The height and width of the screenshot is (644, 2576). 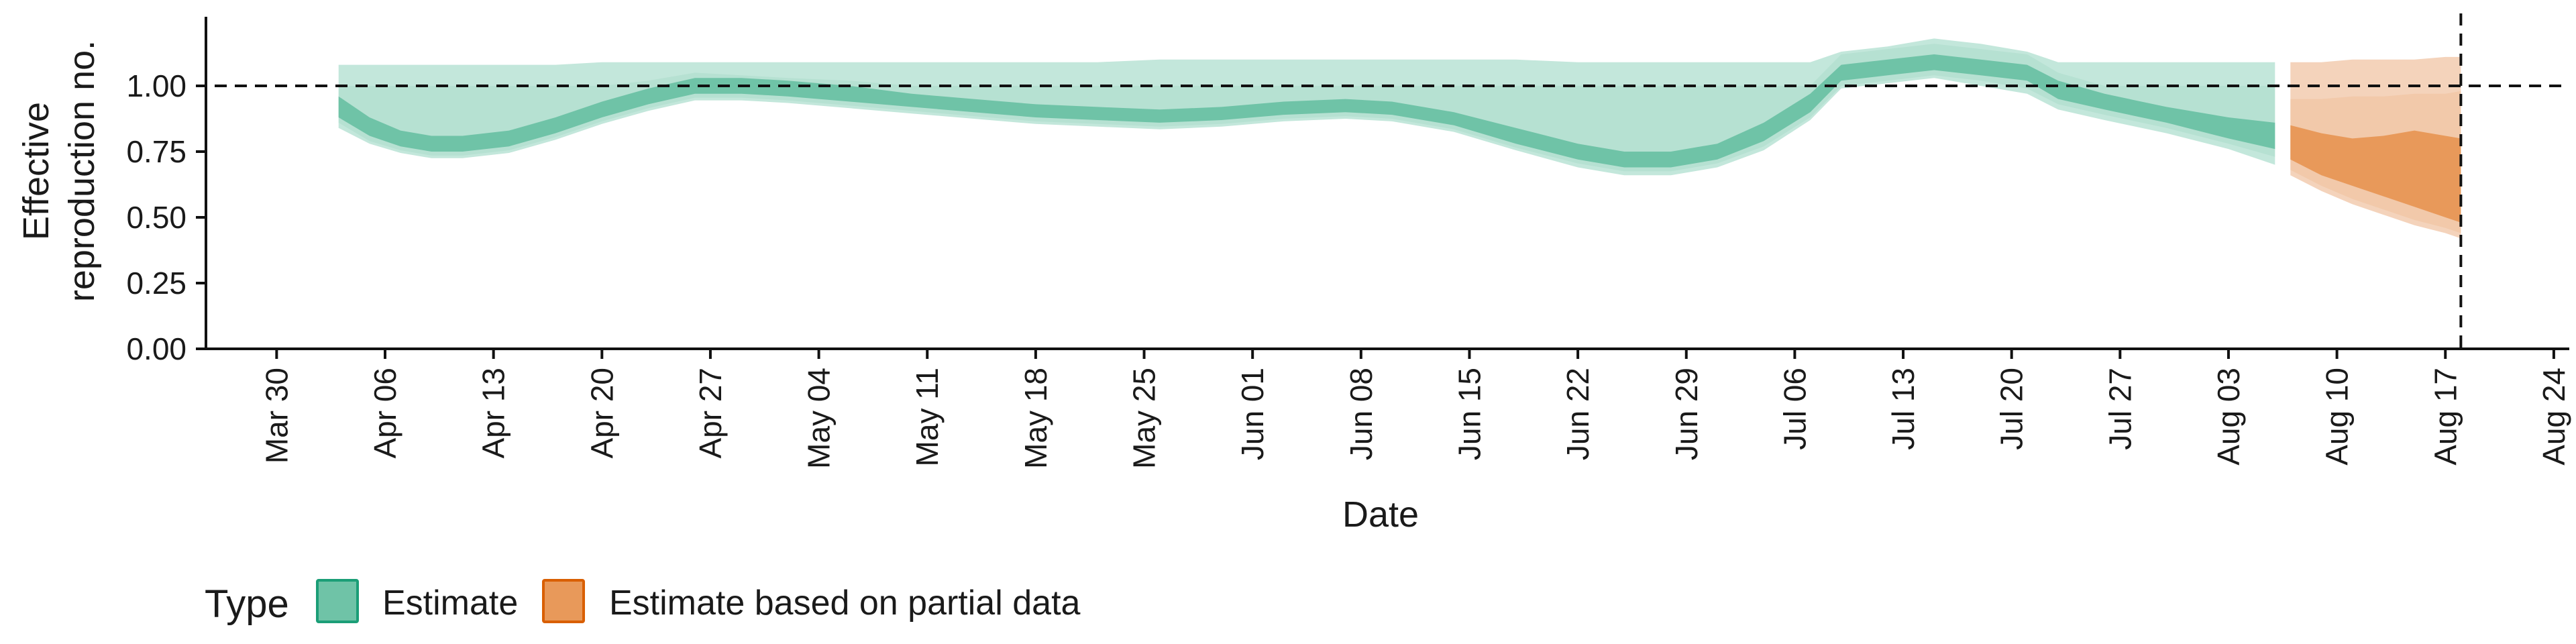 What do you see at coordinates (2119, 409) in the screenshot?
I see `x-tick-label: Jul 27` at bounding box center [2119, 409].